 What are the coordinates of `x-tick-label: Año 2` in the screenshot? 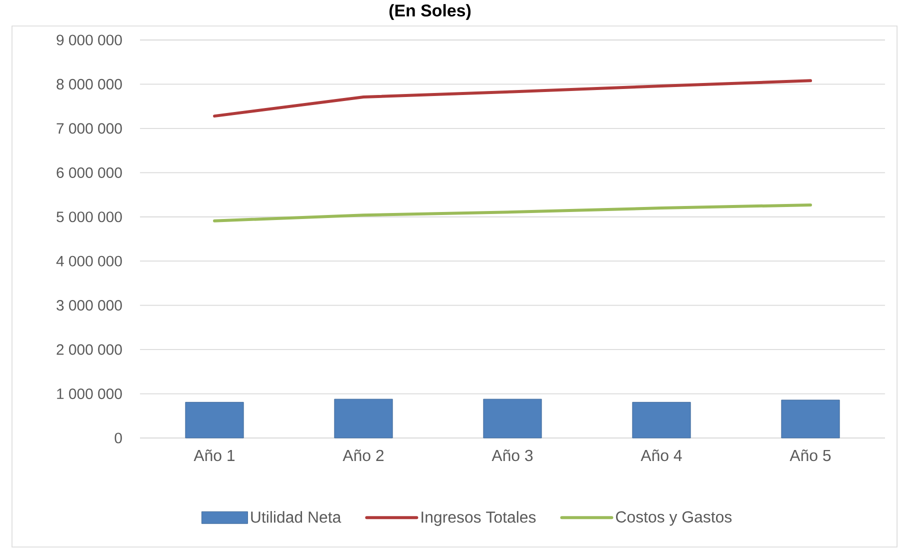 It's located at (363, 456).